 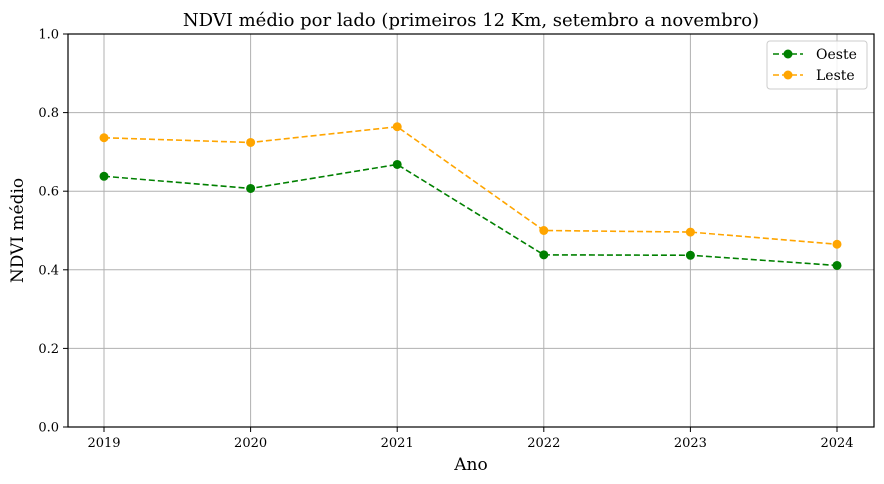 I want to click on y-tick-label-2: 0.4, so click(x=48, y=270).